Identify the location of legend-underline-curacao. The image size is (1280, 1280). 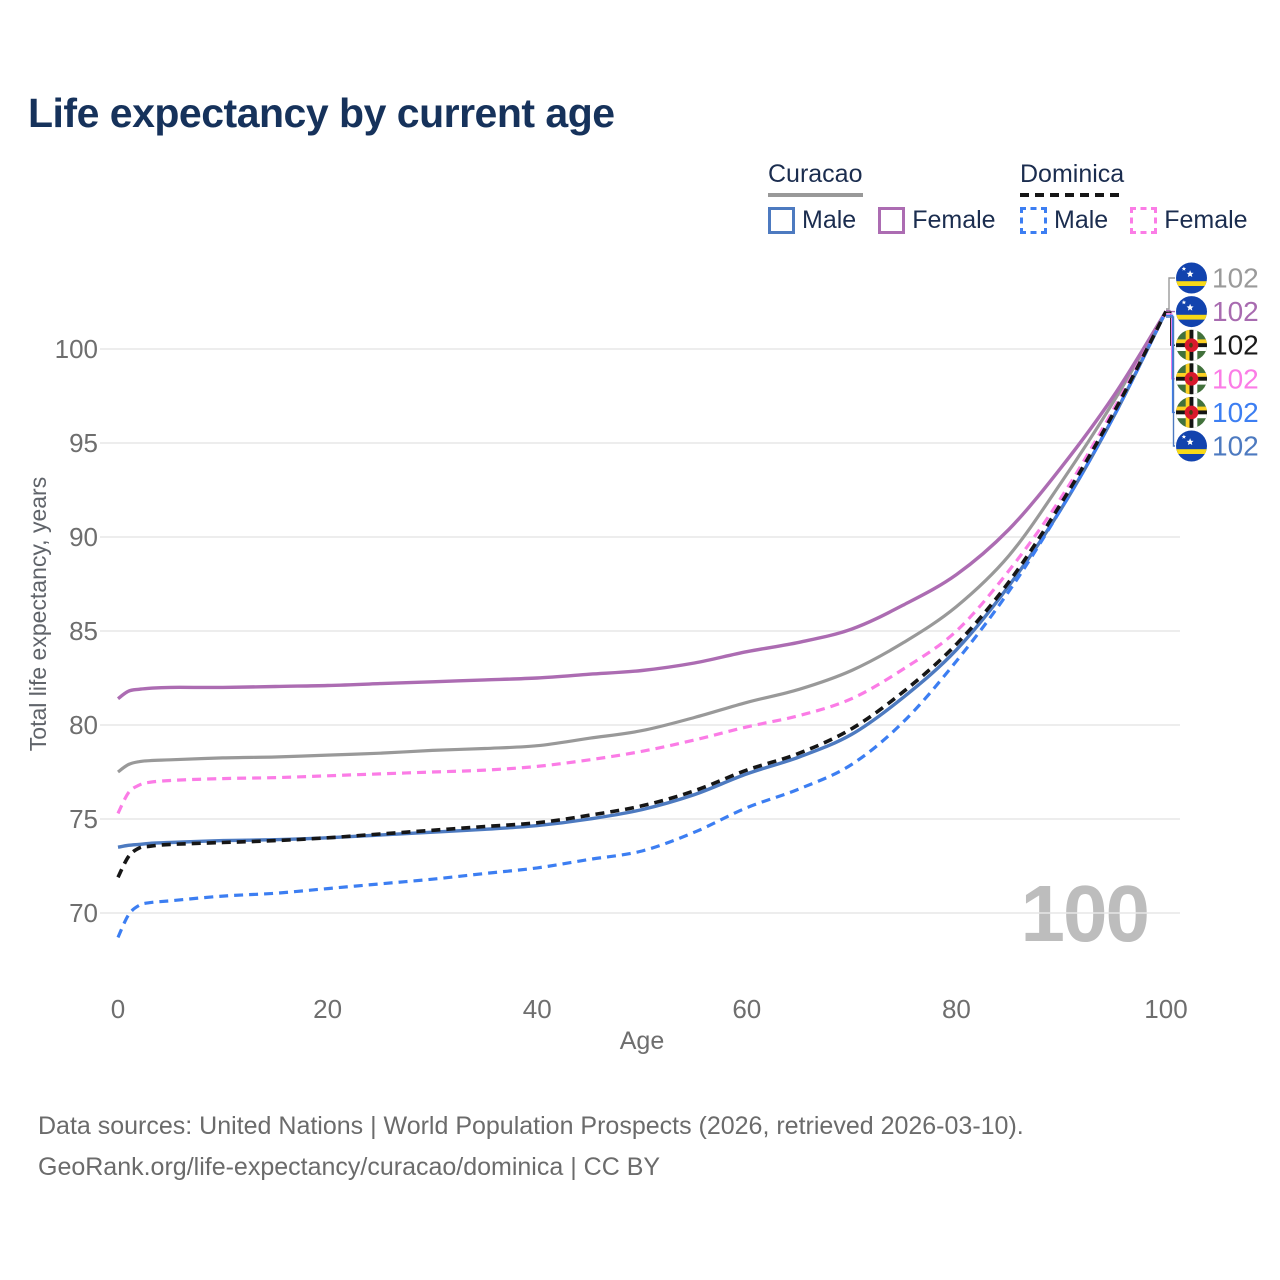
(815, 195).